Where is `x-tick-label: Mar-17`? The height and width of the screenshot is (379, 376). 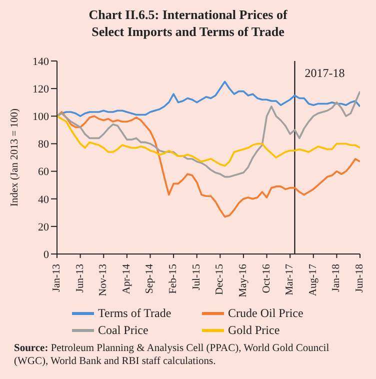
x-tick-label: Mar-17 is located at coordinates (290, 280).